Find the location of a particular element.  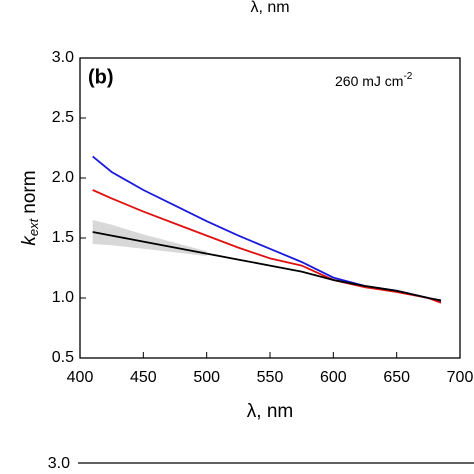

line is located at coordinates (267, 266).